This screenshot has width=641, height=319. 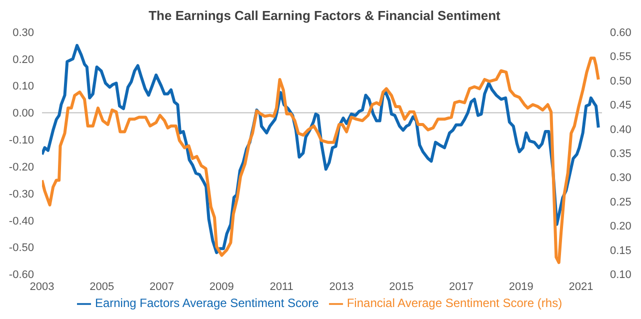 I want to click on y-tick-label: -0.40, so click(x=21, y=221).